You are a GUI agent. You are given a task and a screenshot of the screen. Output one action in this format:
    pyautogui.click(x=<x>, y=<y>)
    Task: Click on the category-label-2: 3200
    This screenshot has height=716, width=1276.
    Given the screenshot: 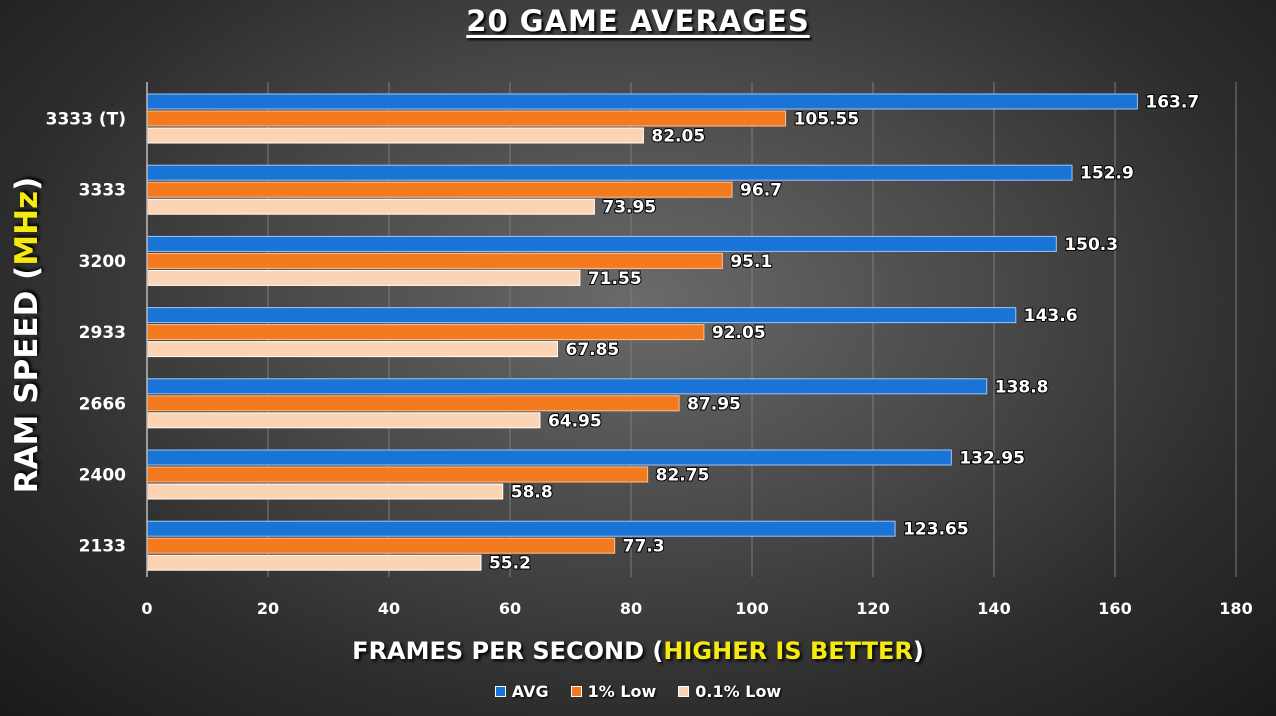 What is the action you would take?
    pyautogui.click(x=102, y=262)
    